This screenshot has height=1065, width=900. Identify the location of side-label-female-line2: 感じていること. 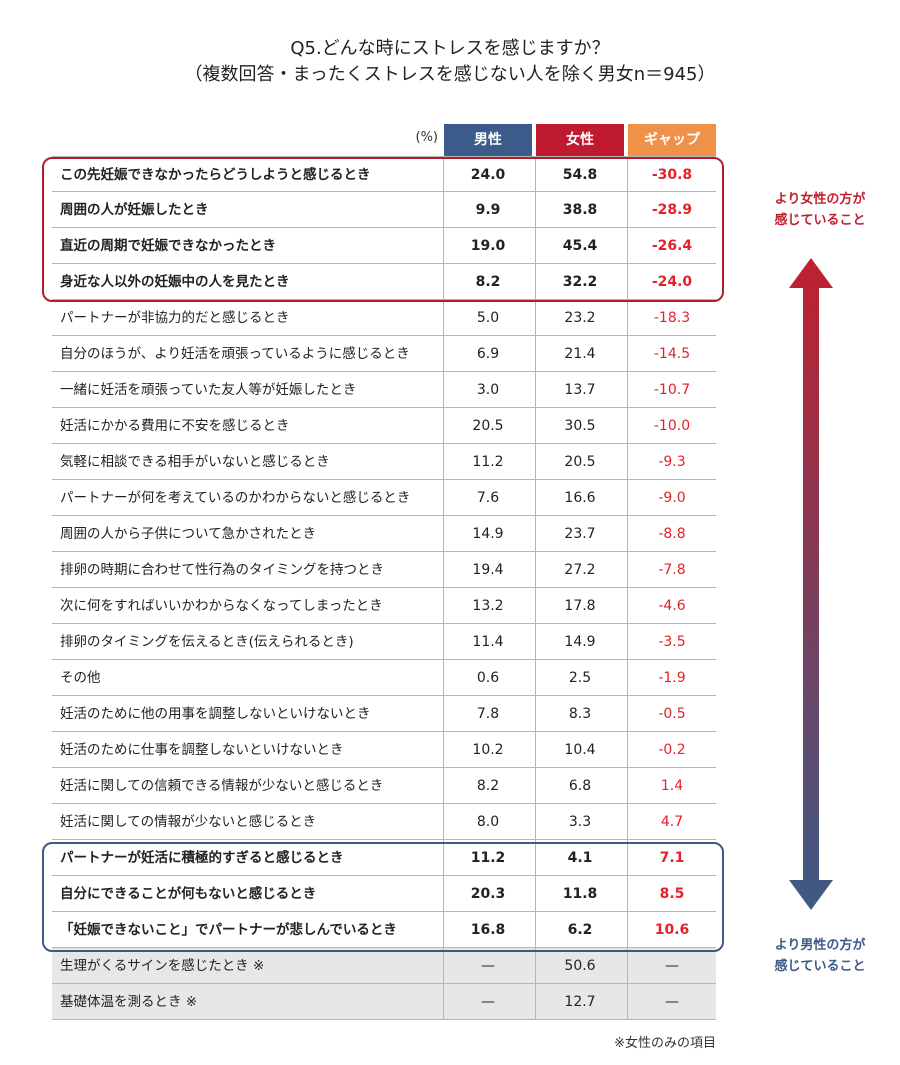
(820, 220).